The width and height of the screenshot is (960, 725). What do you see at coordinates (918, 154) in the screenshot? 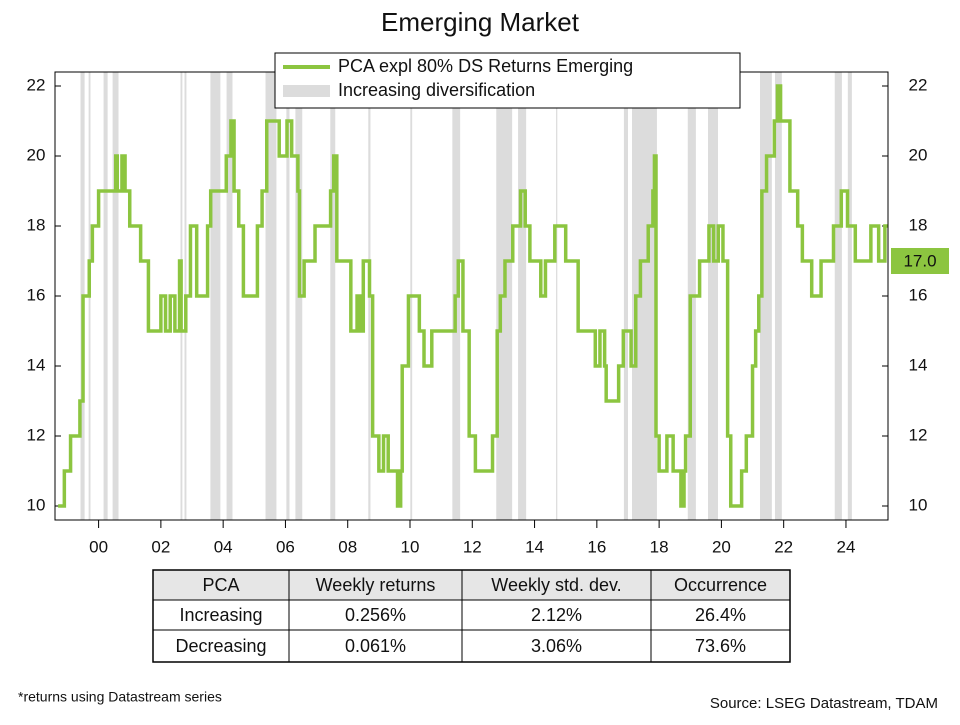
I see `y2-tick-label: 20` at bounding box center [918, 154].